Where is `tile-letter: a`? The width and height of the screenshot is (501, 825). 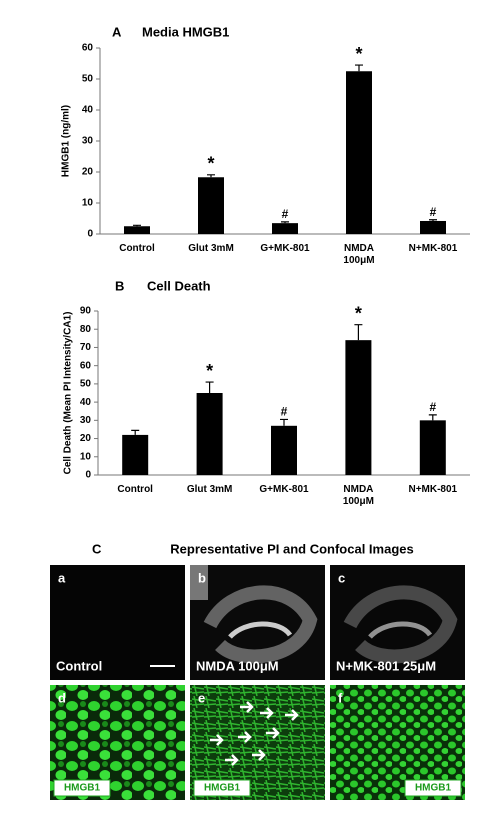 tile-letter: a is located at coordinates (62, 577).